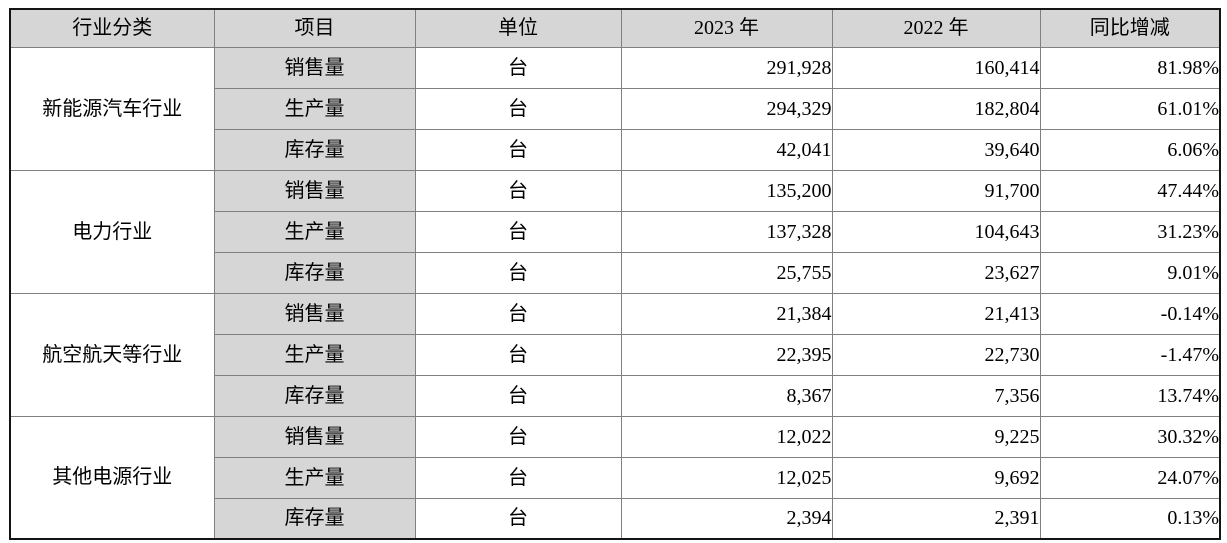 This screenshot has width=1227, height=543. Describe the element at coordinates (936, 272) in the screenshot. I see `value-2022-cell: 23,627` at that location.